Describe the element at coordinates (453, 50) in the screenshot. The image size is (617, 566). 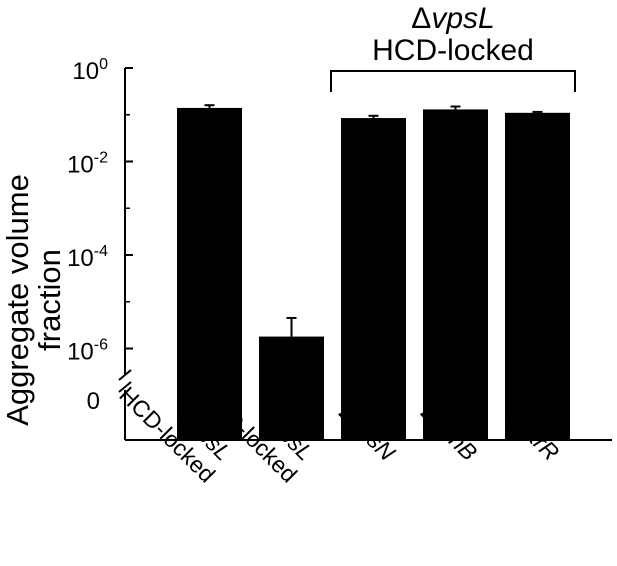
I see `bracket-label-line-2: HCD-locked` at that location.